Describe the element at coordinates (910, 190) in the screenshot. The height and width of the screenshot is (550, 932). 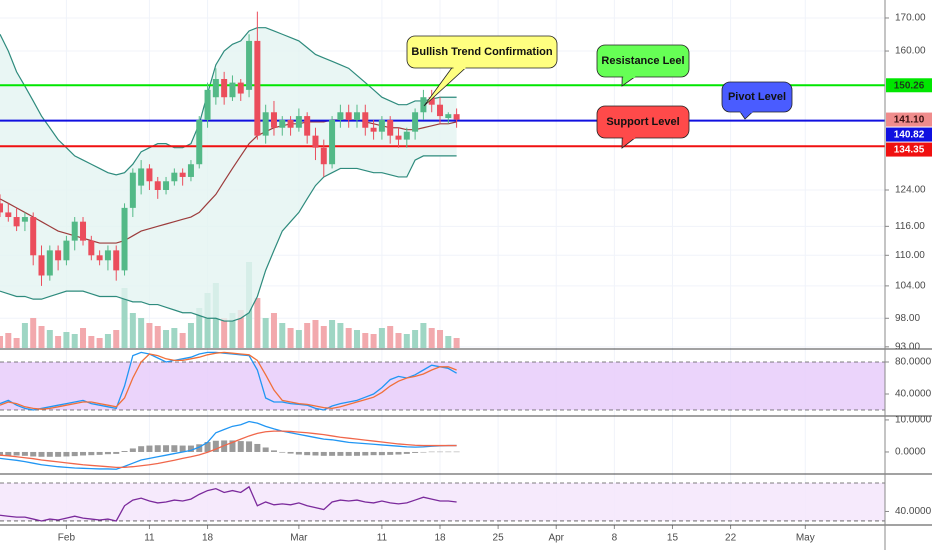
I see `y-tick-label: 124.00` at that location.